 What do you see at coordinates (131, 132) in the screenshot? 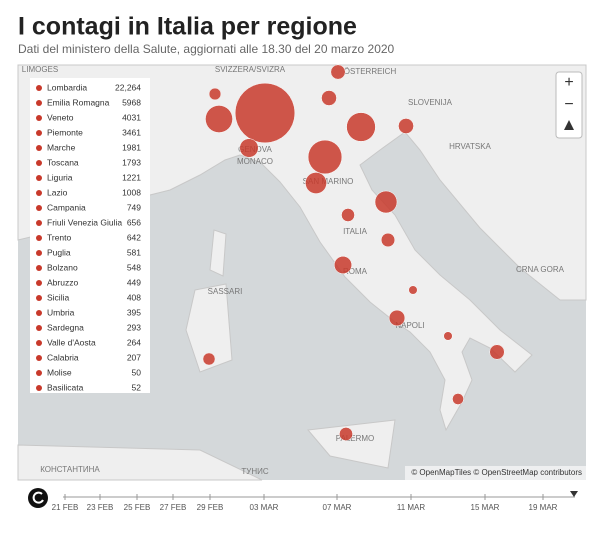
I see `legend-value: 3461` at bounding box center [131, 132].